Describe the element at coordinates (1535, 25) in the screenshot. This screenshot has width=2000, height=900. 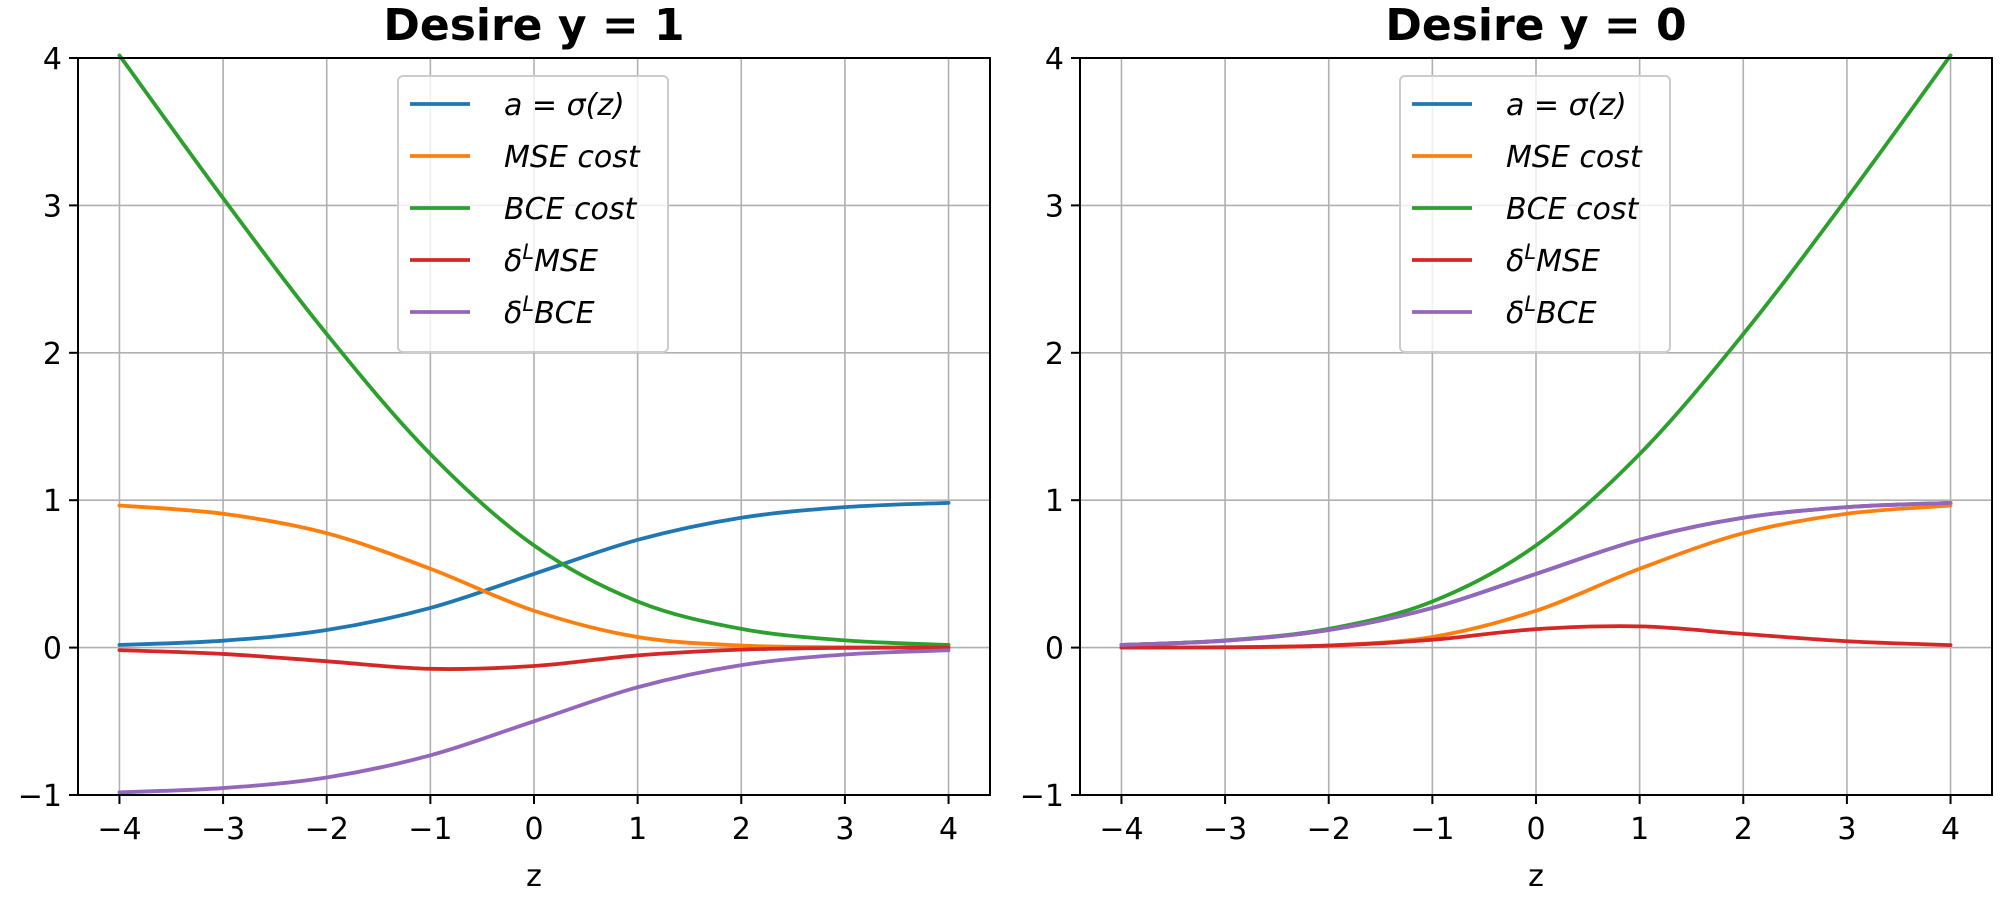
I see `chart-title: Desire y = 0` at that location.